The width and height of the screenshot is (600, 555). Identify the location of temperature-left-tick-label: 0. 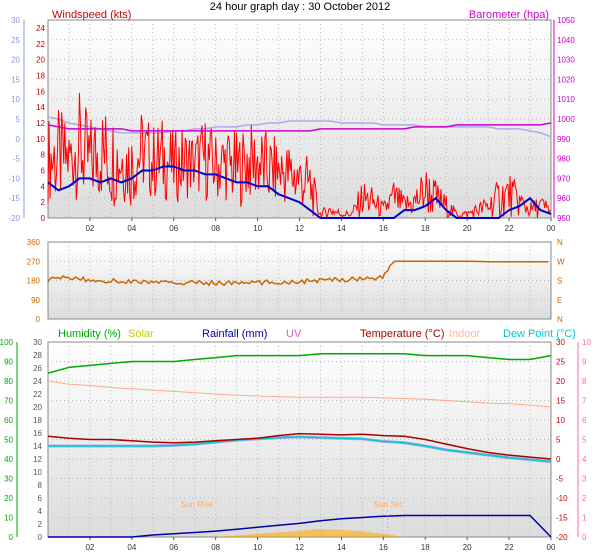
(40, 537).